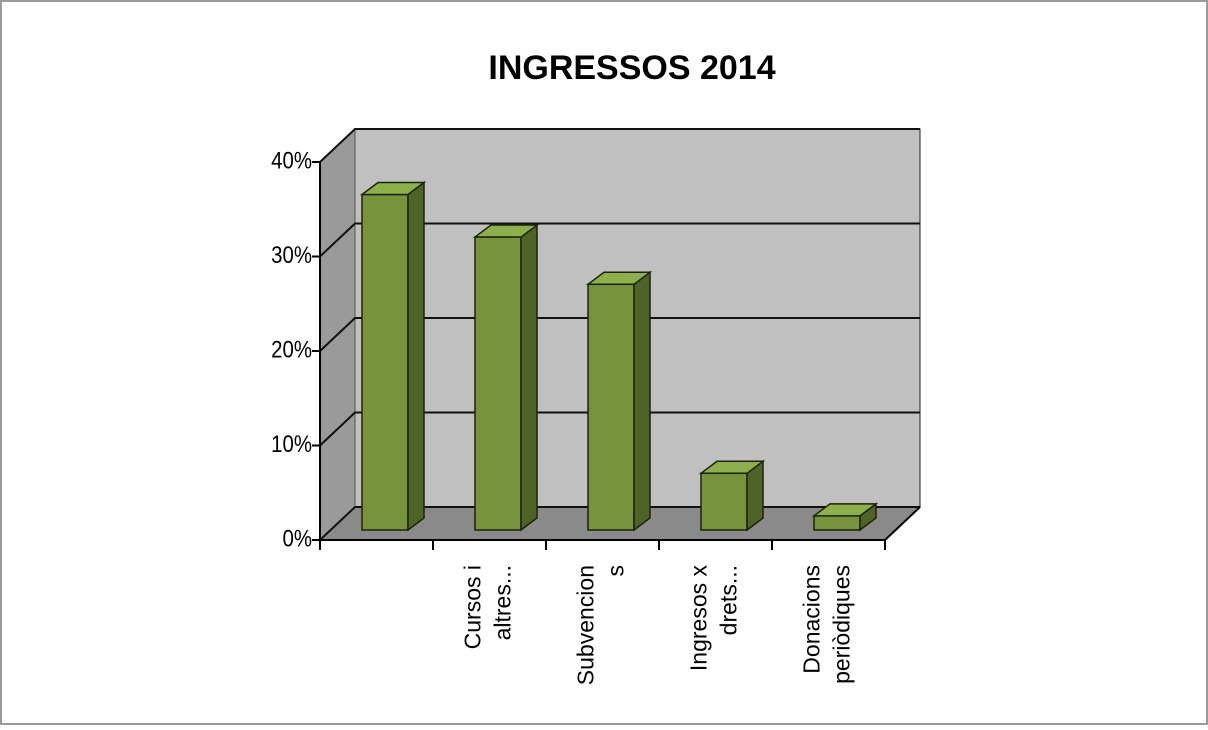 The width and height of the screenshot is (1208, 730). I want to click on y-tick-label: 0%, so click(297, 538).